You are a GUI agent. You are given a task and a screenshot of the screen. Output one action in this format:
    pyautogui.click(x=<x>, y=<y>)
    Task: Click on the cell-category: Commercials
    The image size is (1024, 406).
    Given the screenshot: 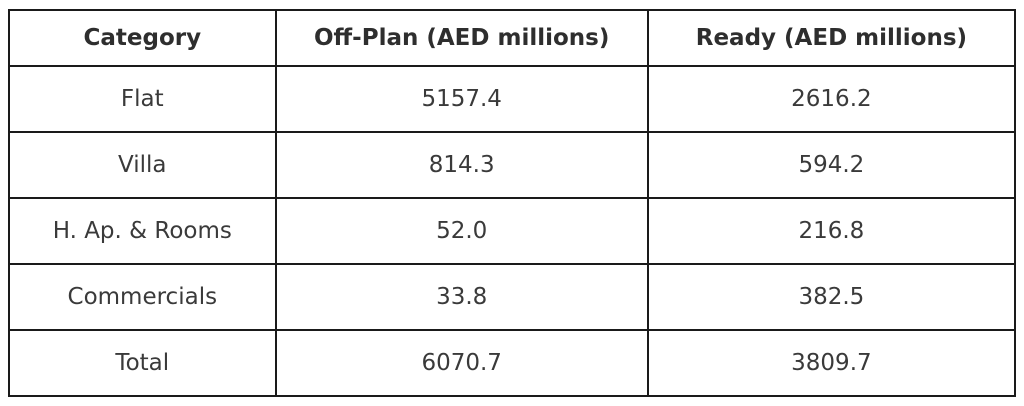 What is the action you would take?
    pyautogui.click(x=142, y=297)
    